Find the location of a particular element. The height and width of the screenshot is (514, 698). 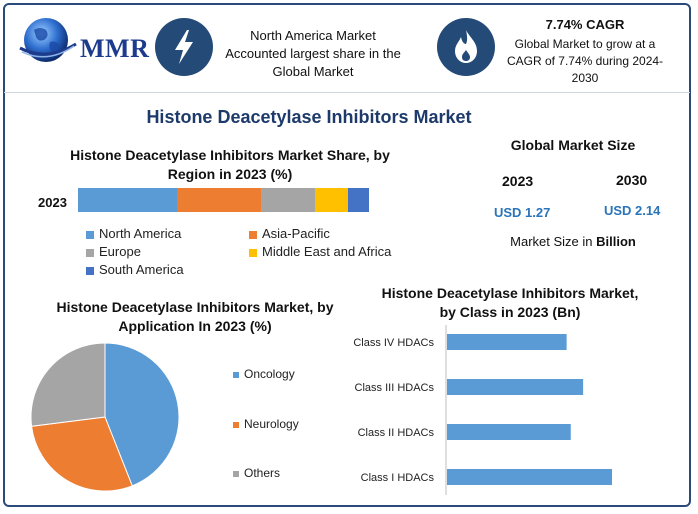

class-label-class-ii-hdacs: Class II HDACs is located at coordinates (396, 433).